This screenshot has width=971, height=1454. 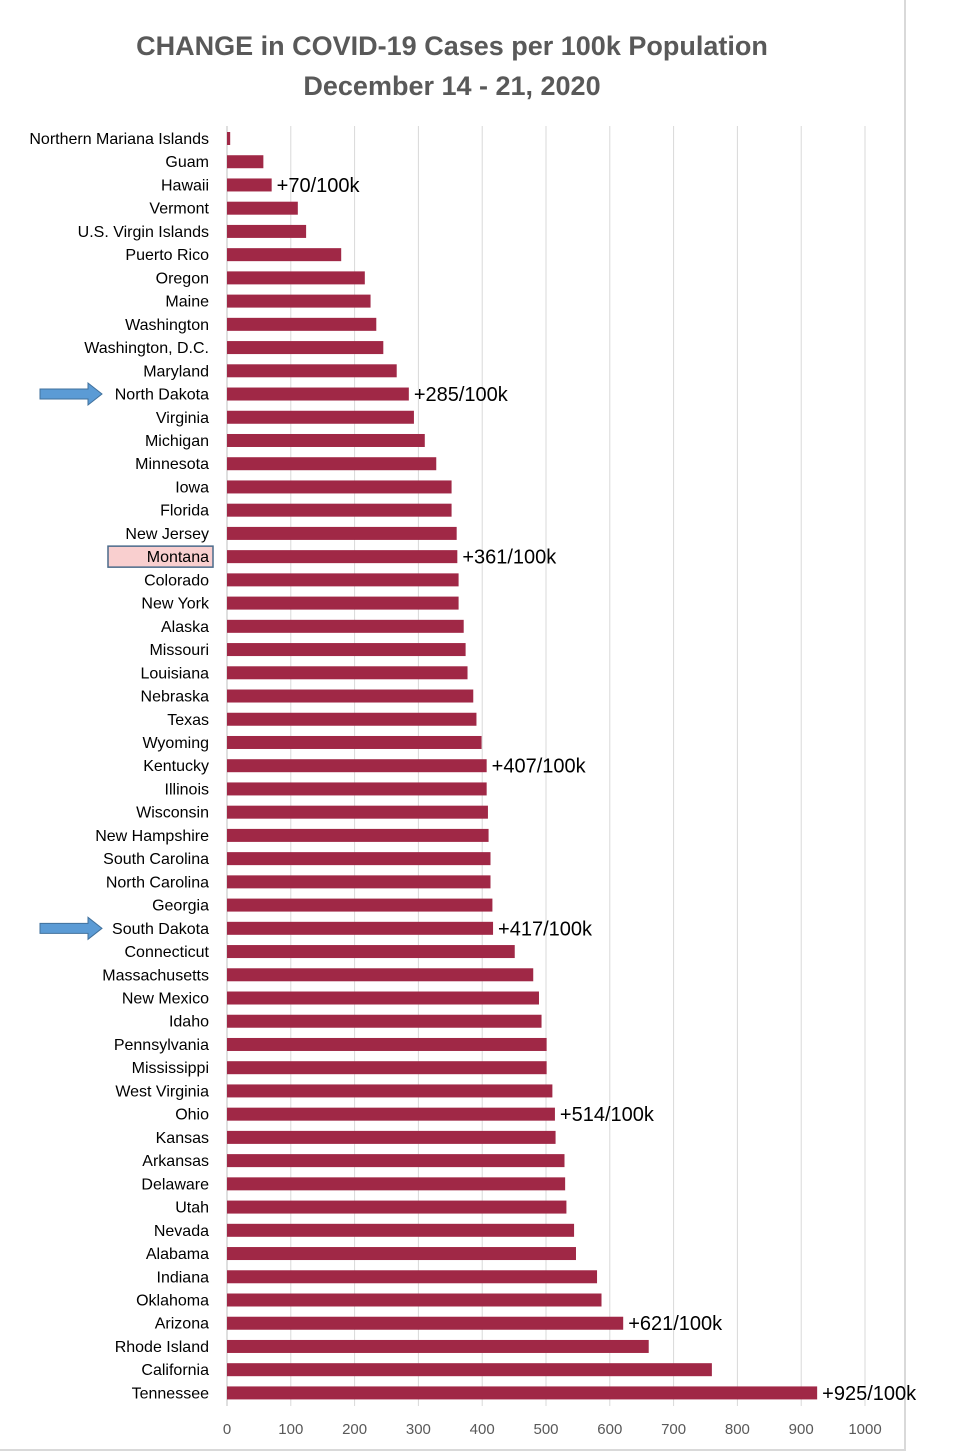 What do you see at coordinates (71, 394) in the screenshot?
I see `arrow-right-icon` at bounding box center [71, 394].